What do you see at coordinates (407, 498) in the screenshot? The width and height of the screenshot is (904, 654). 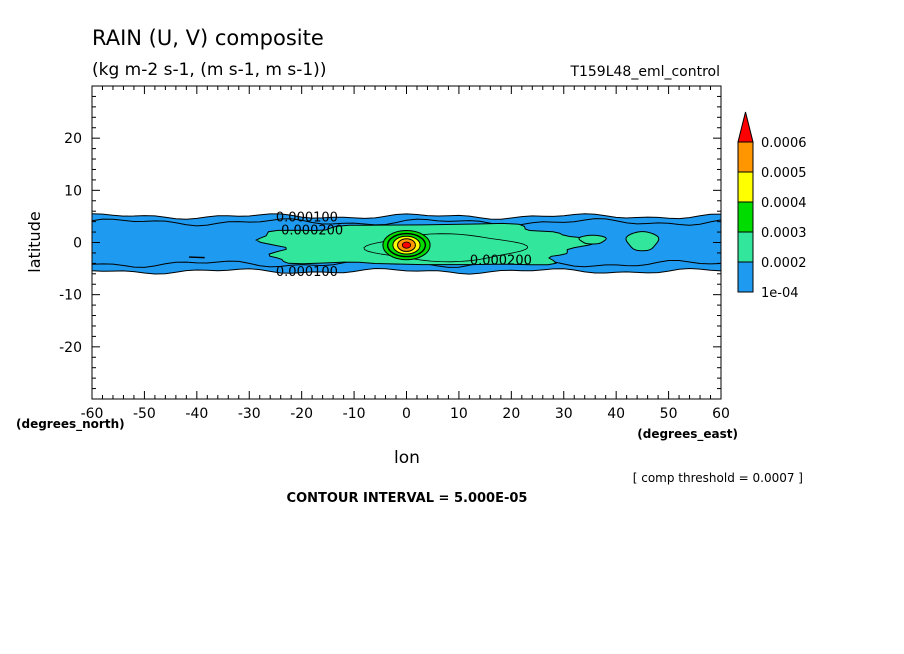 I see `contour-interval-note: CONTOUR INTERVAL = 5.000E-05` at bounding box center [407, 498].